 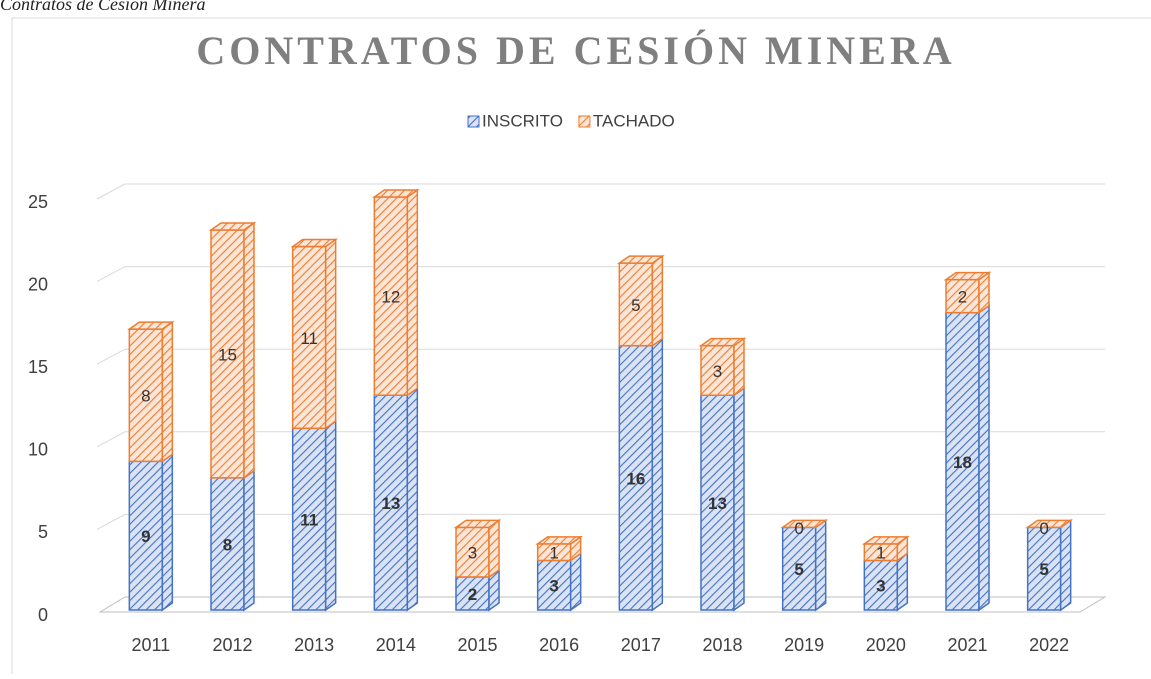 What do you see at coordinates (390, 297) in the screenshot?
I see `value-label: 12` at bounding box center [390, 297].